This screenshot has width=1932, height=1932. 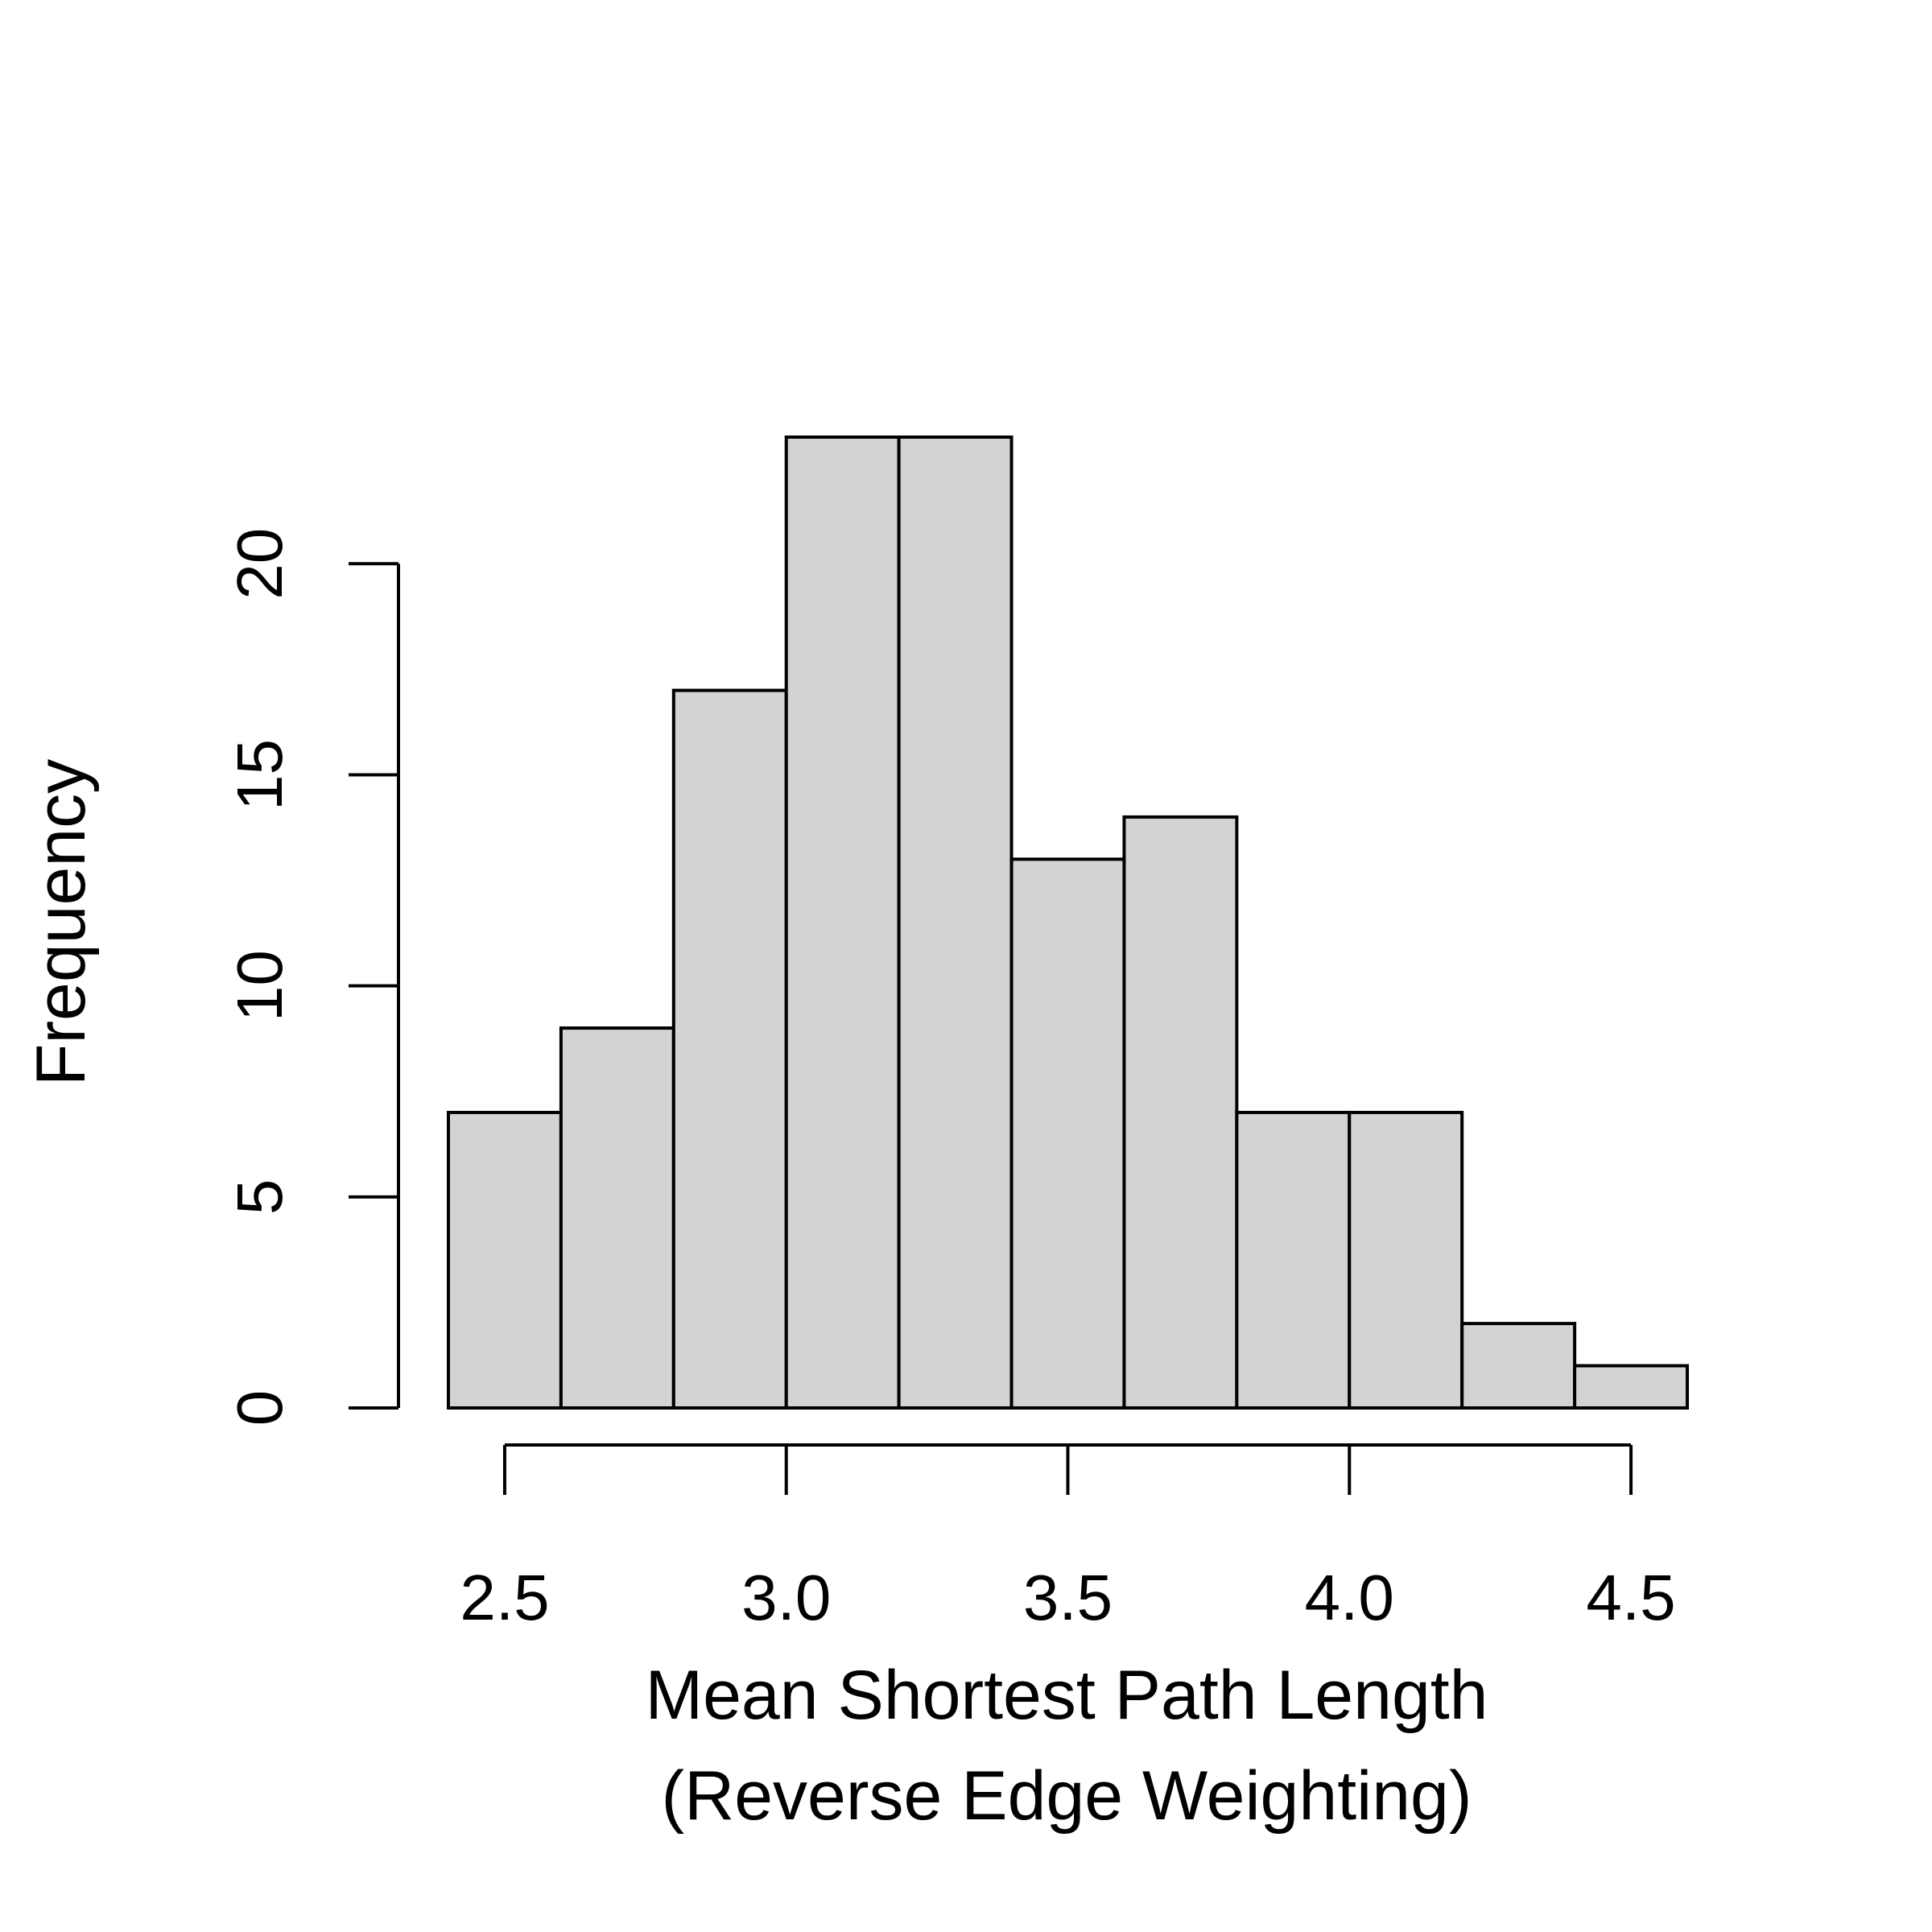 What do you see at coordinates (1630, 1597) in the screenshot?
I see `x-tick-label-4.5: 4.5` at bounding box center [1630, 1597].